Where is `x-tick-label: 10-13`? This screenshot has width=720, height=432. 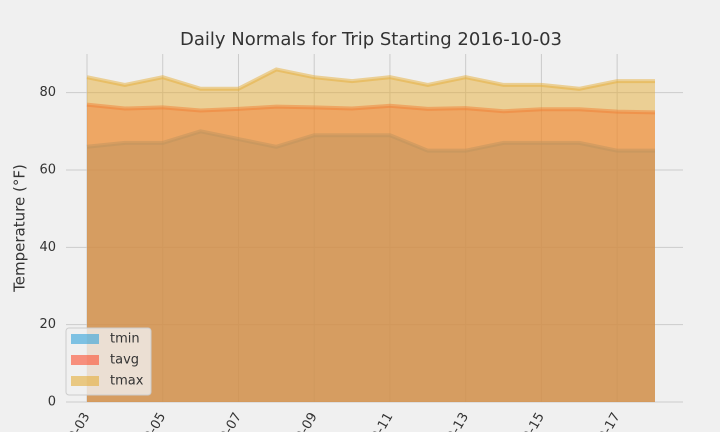 x-tick-label: 10-13 is located at coordinates (456, 421).